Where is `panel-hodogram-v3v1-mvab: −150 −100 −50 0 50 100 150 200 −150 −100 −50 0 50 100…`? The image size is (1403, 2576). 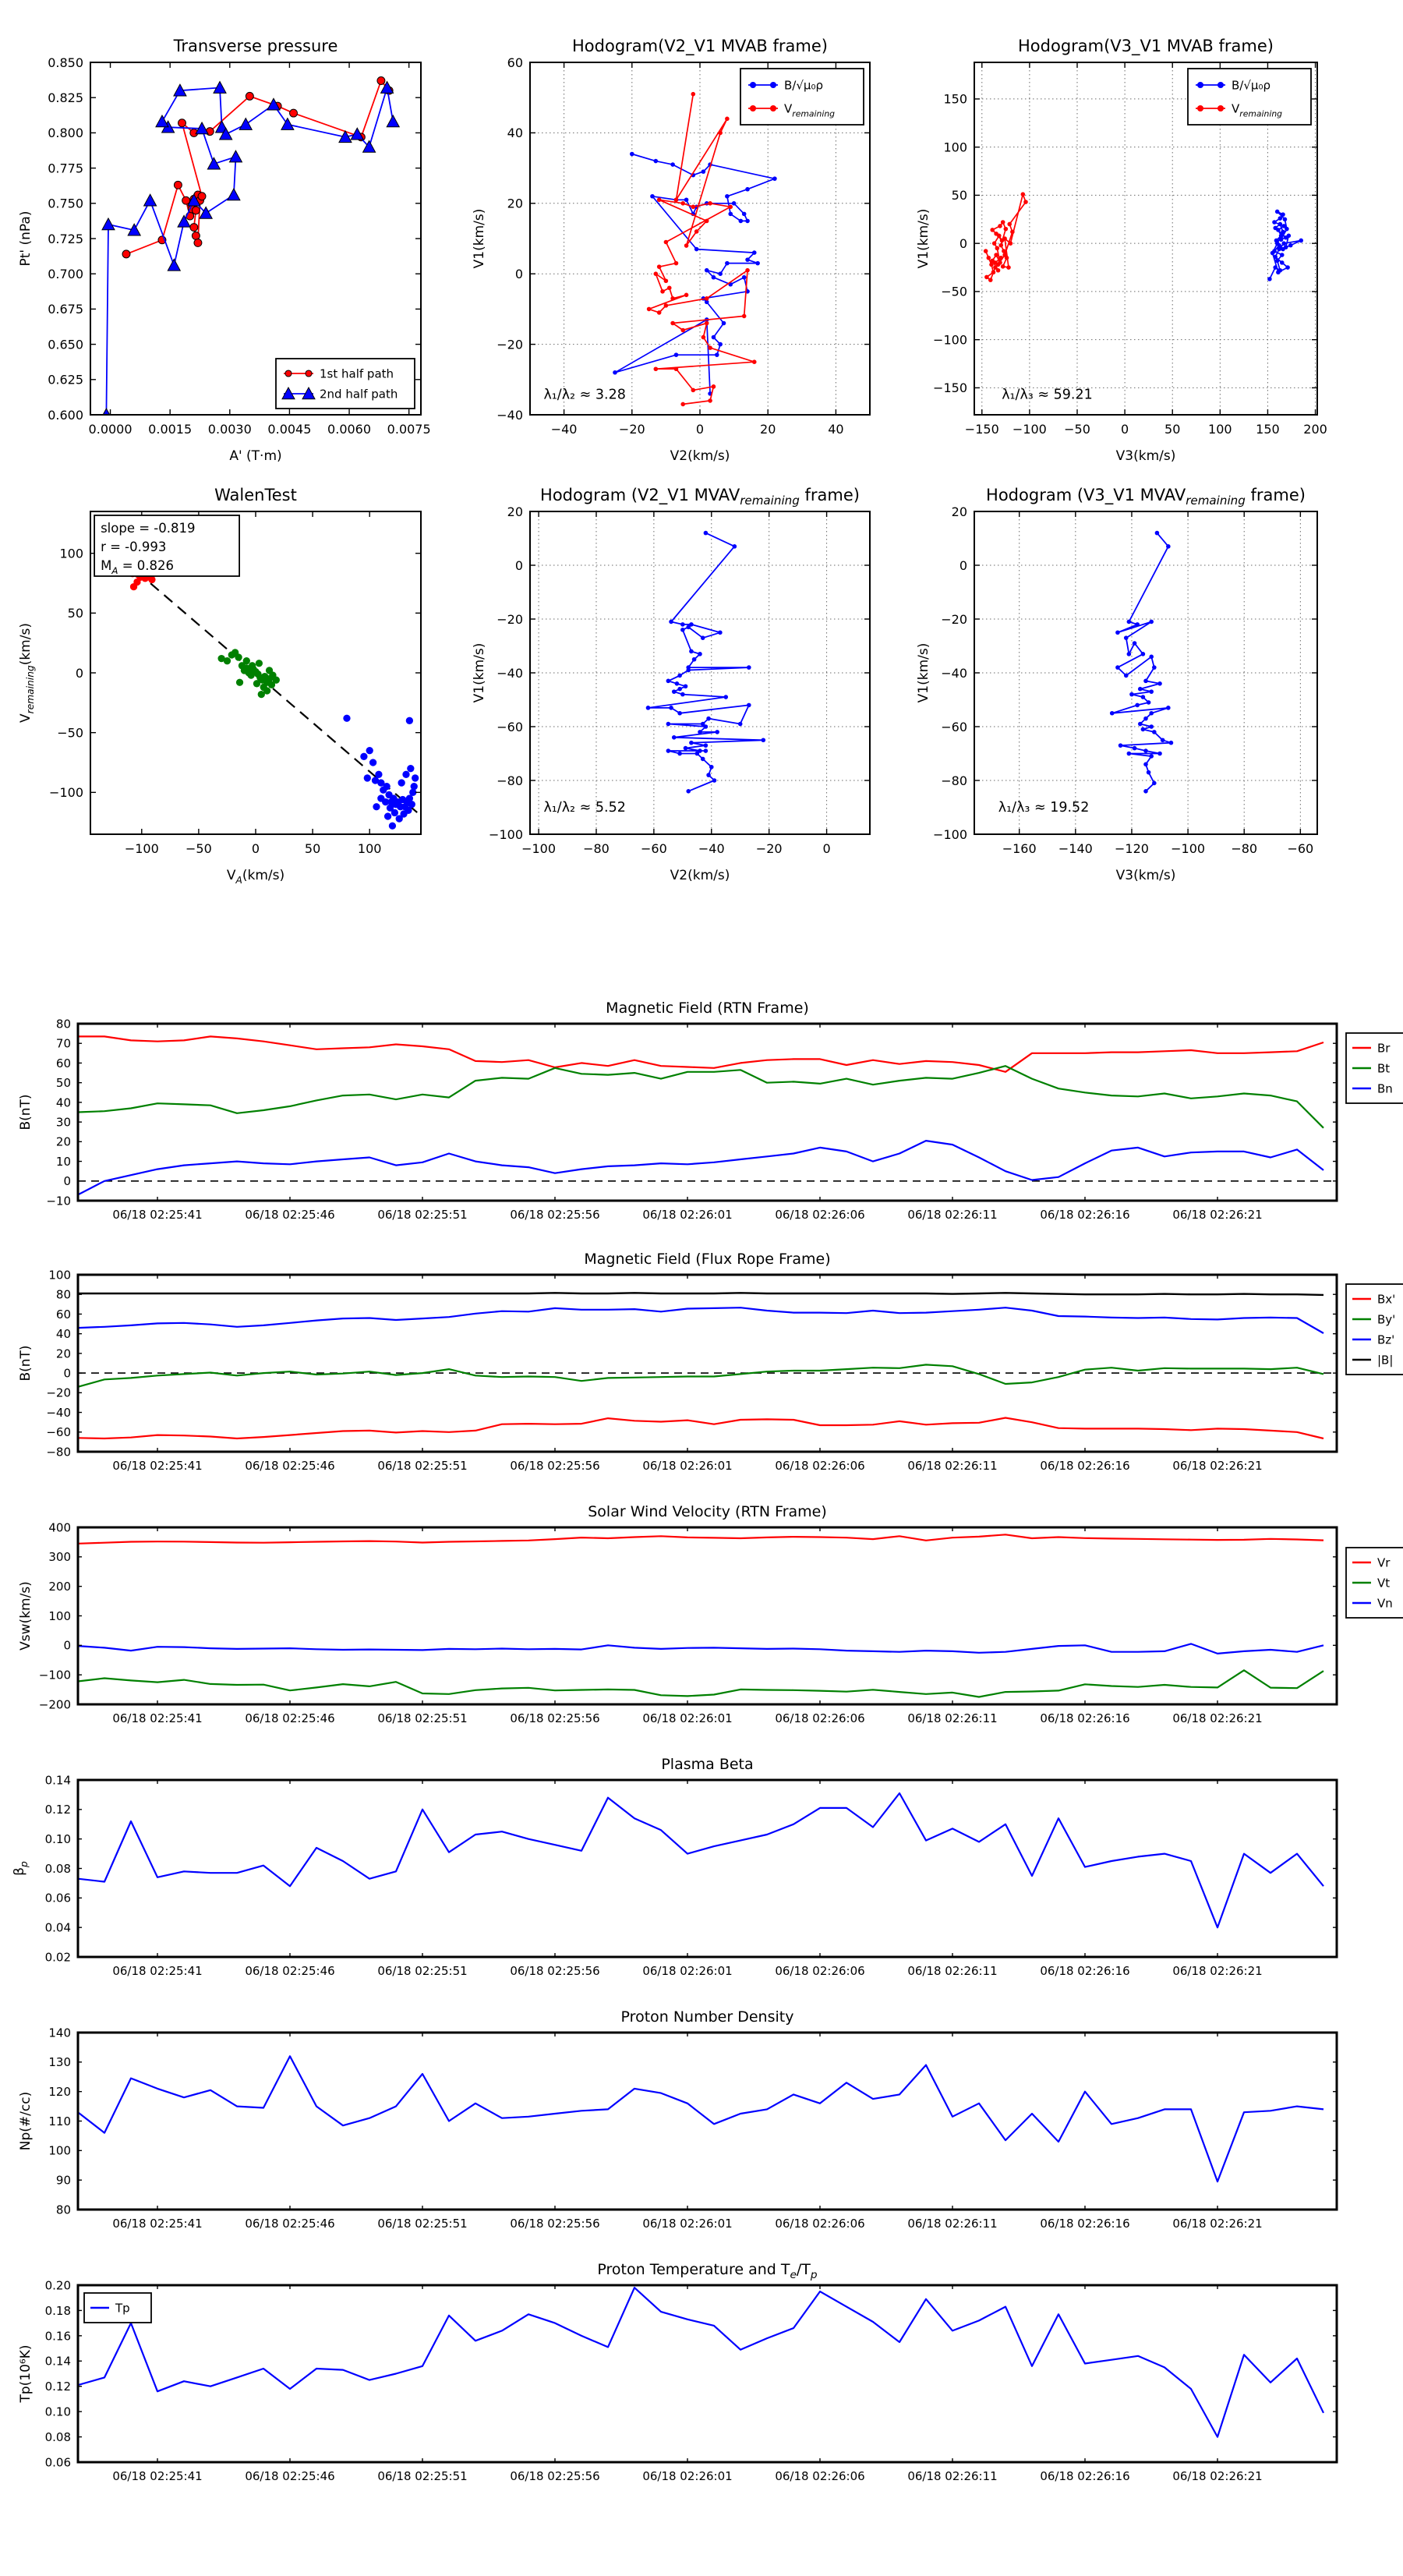
panel-hodogram-v3v1-mvab: −150 −100 −50 0 50 100 150 200 −150 −100 −50 0 50 100… is located at coordinates (1121, 250).